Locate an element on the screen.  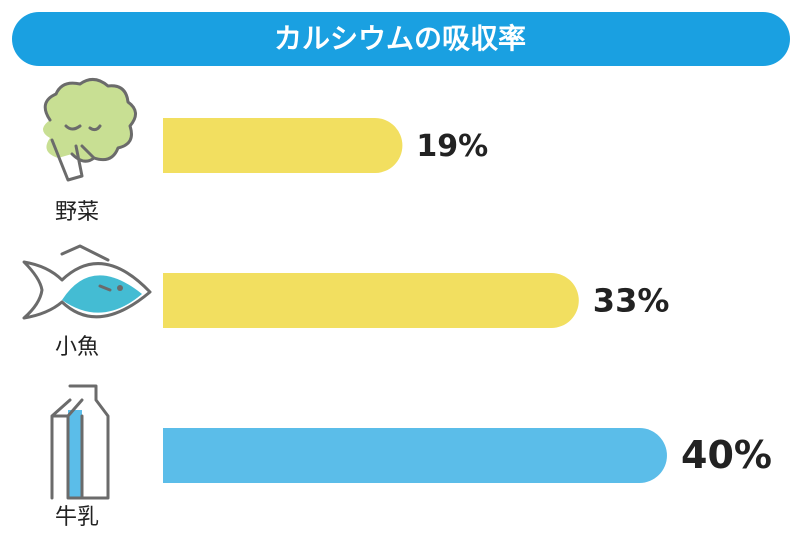
chart-title: カルシウムの吸収率 is located at coordinates (400, 38).